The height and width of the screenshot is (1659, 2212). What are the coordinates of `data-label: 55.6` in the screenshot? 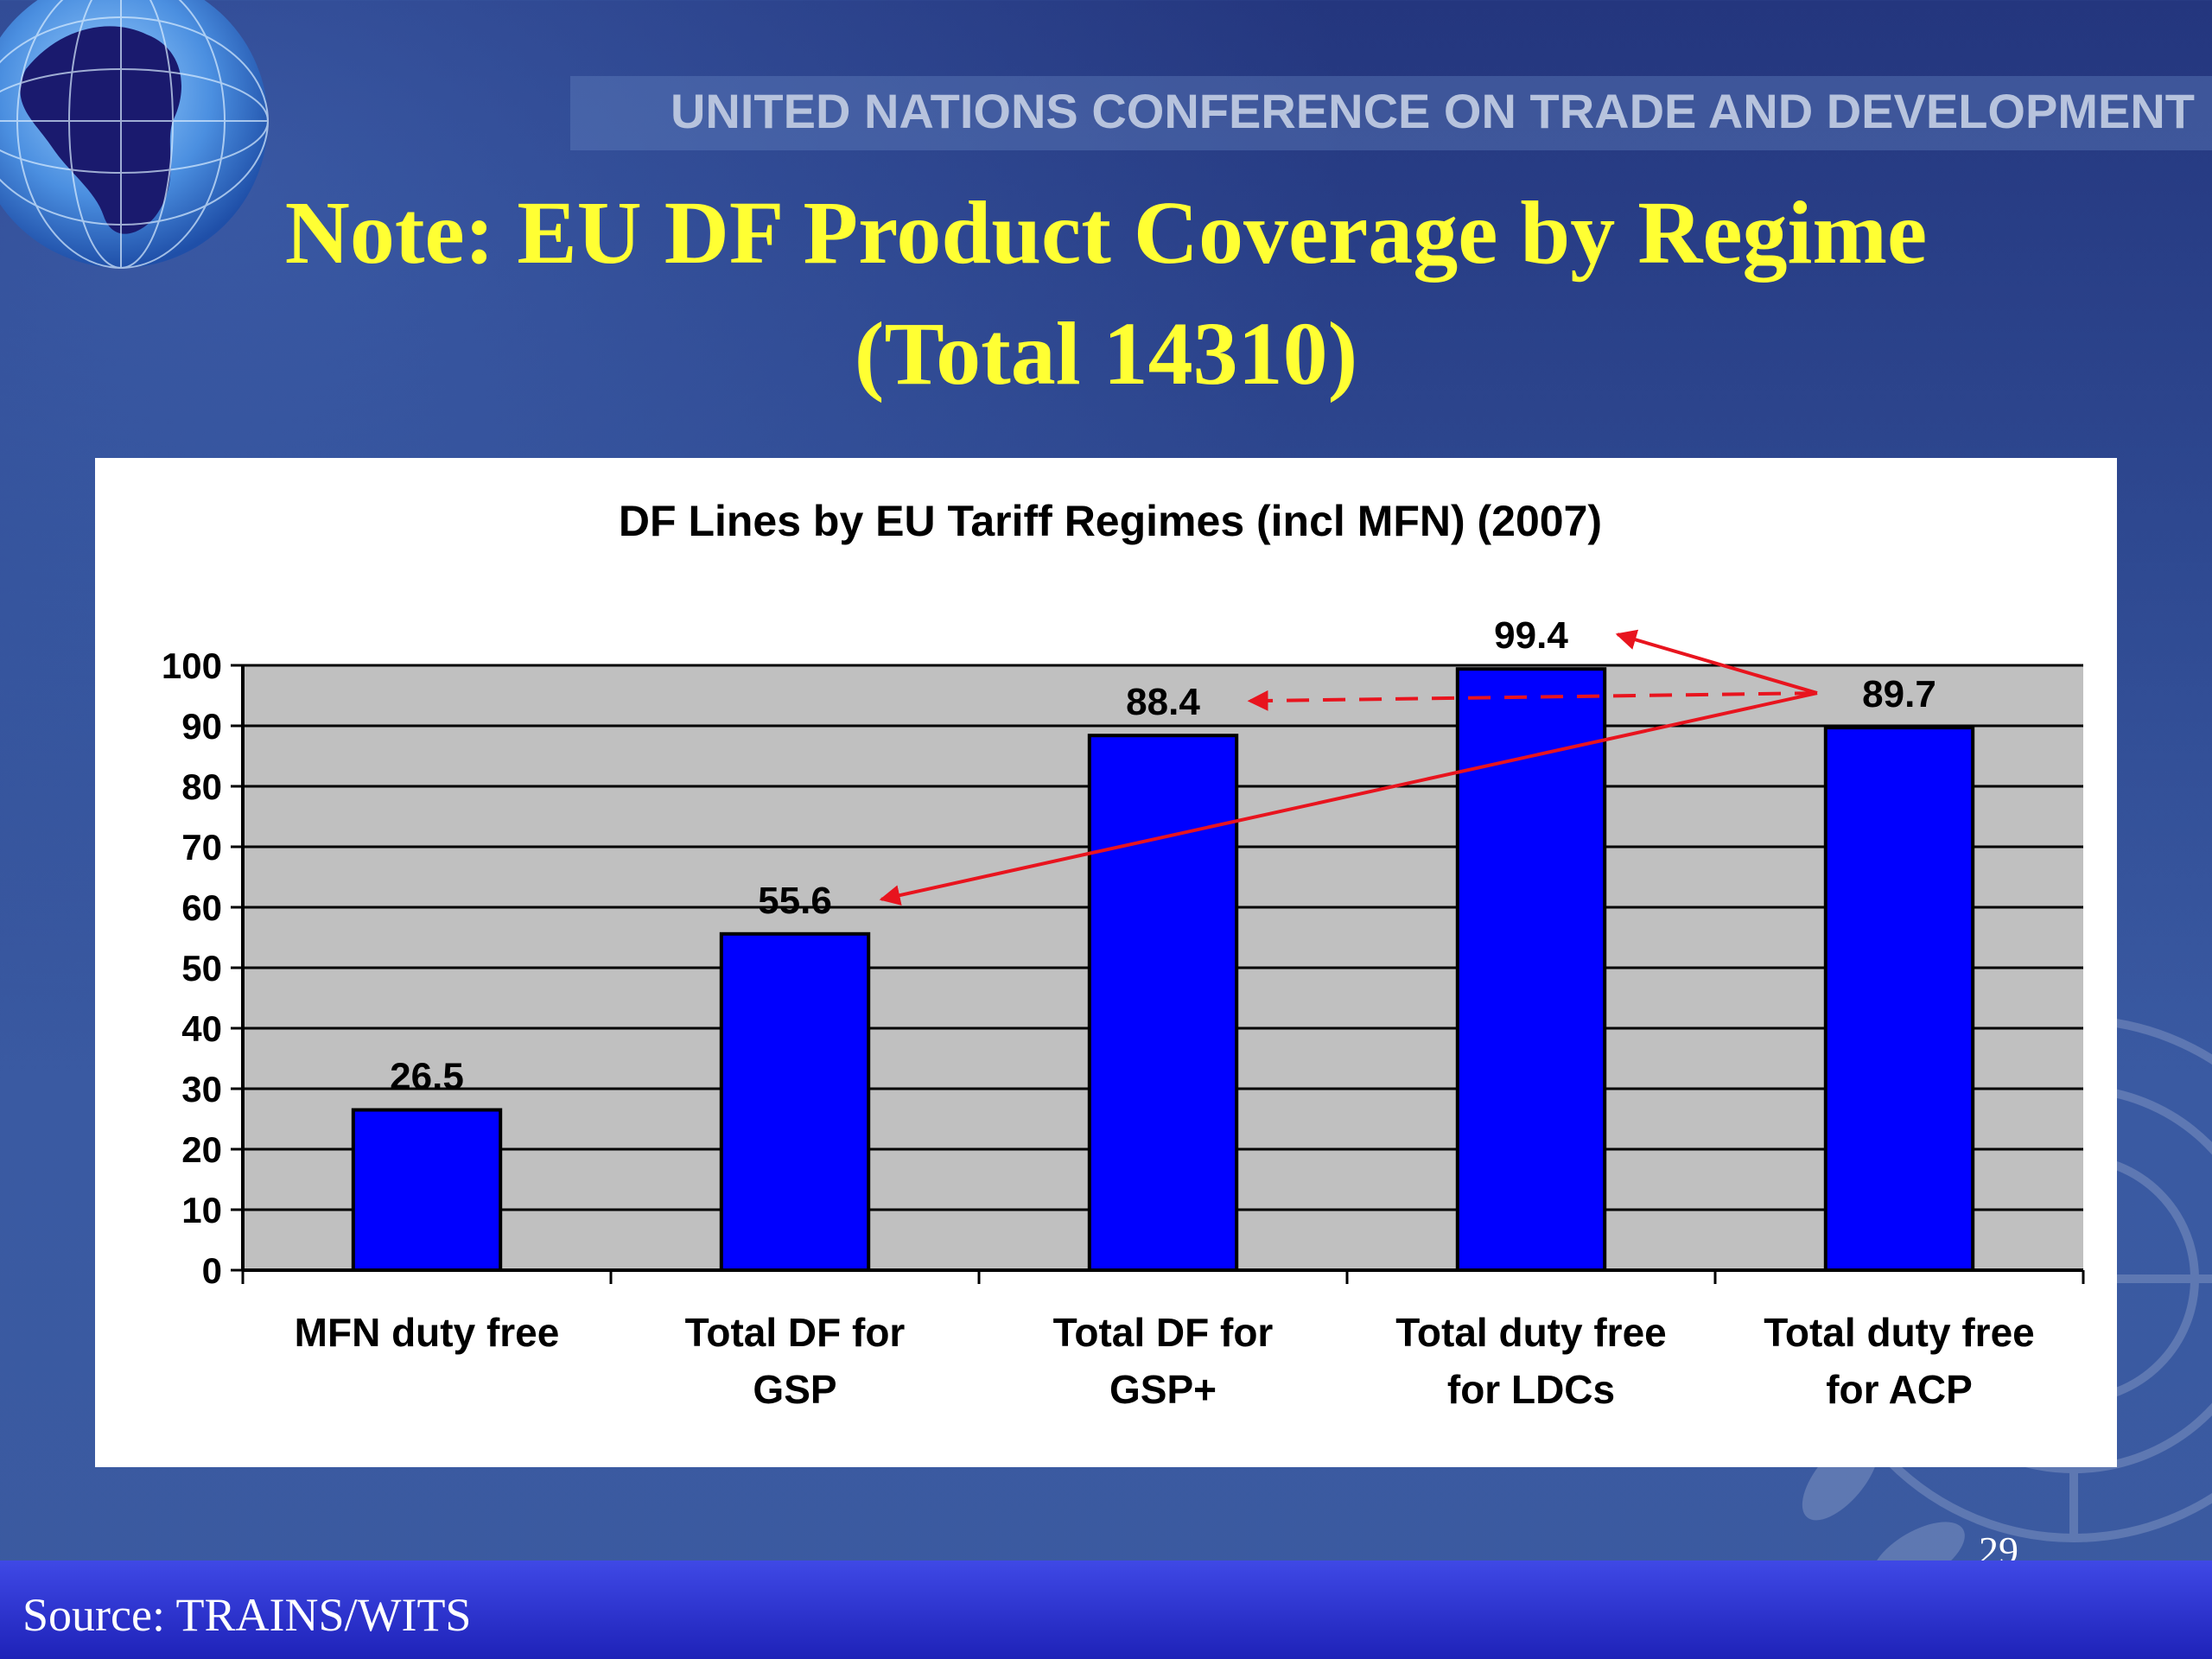 It's located at (795, 901).